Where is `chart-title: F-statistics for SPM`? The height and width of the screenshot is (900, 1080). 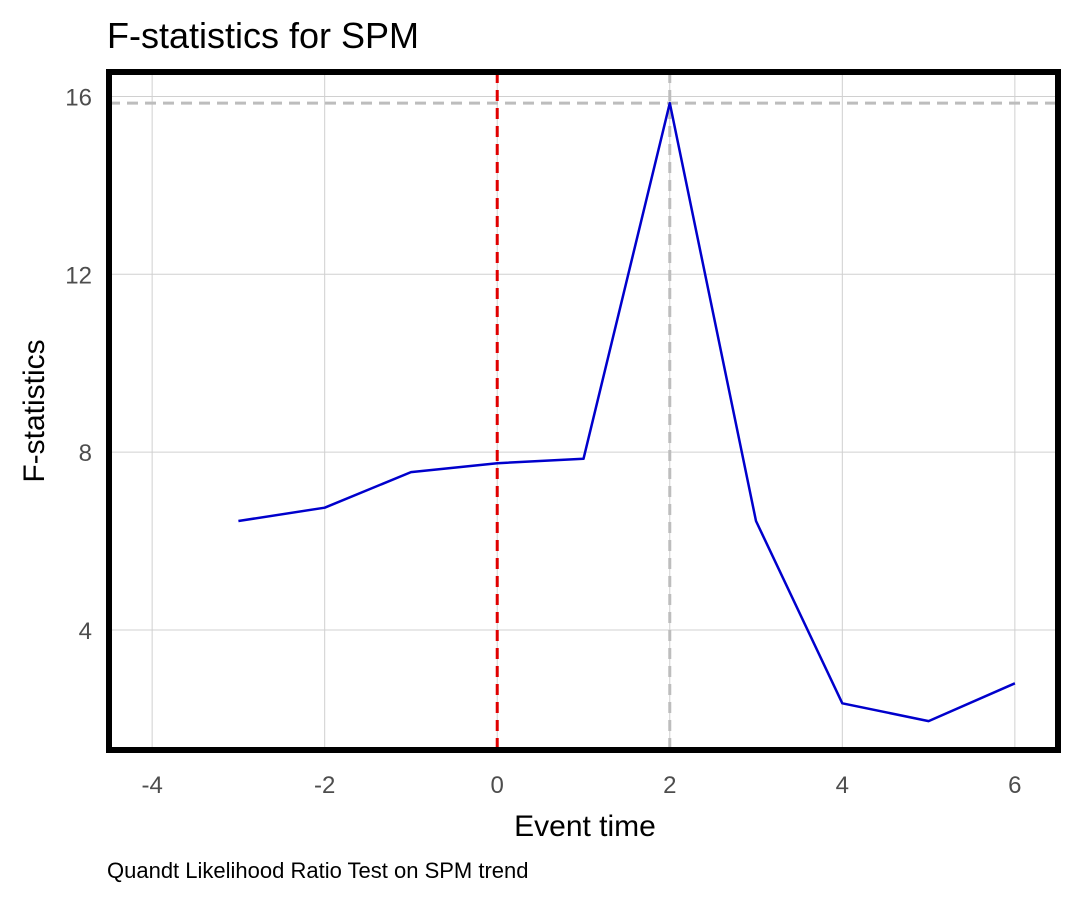 chart-title: F-statistics for SPM is located at coordinates (263, 35).